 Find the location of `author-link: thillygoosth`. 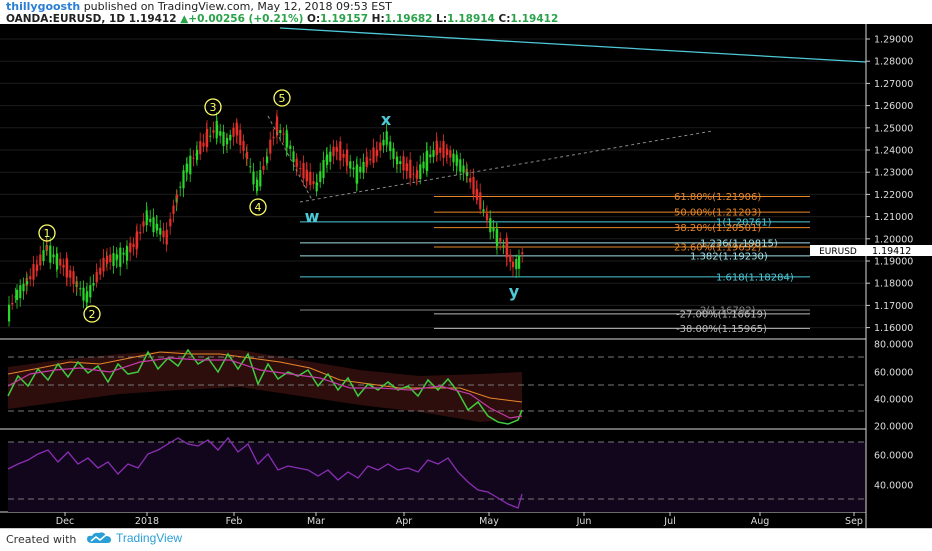

author-link: thillygoosth is located at coordinates (43, 6).